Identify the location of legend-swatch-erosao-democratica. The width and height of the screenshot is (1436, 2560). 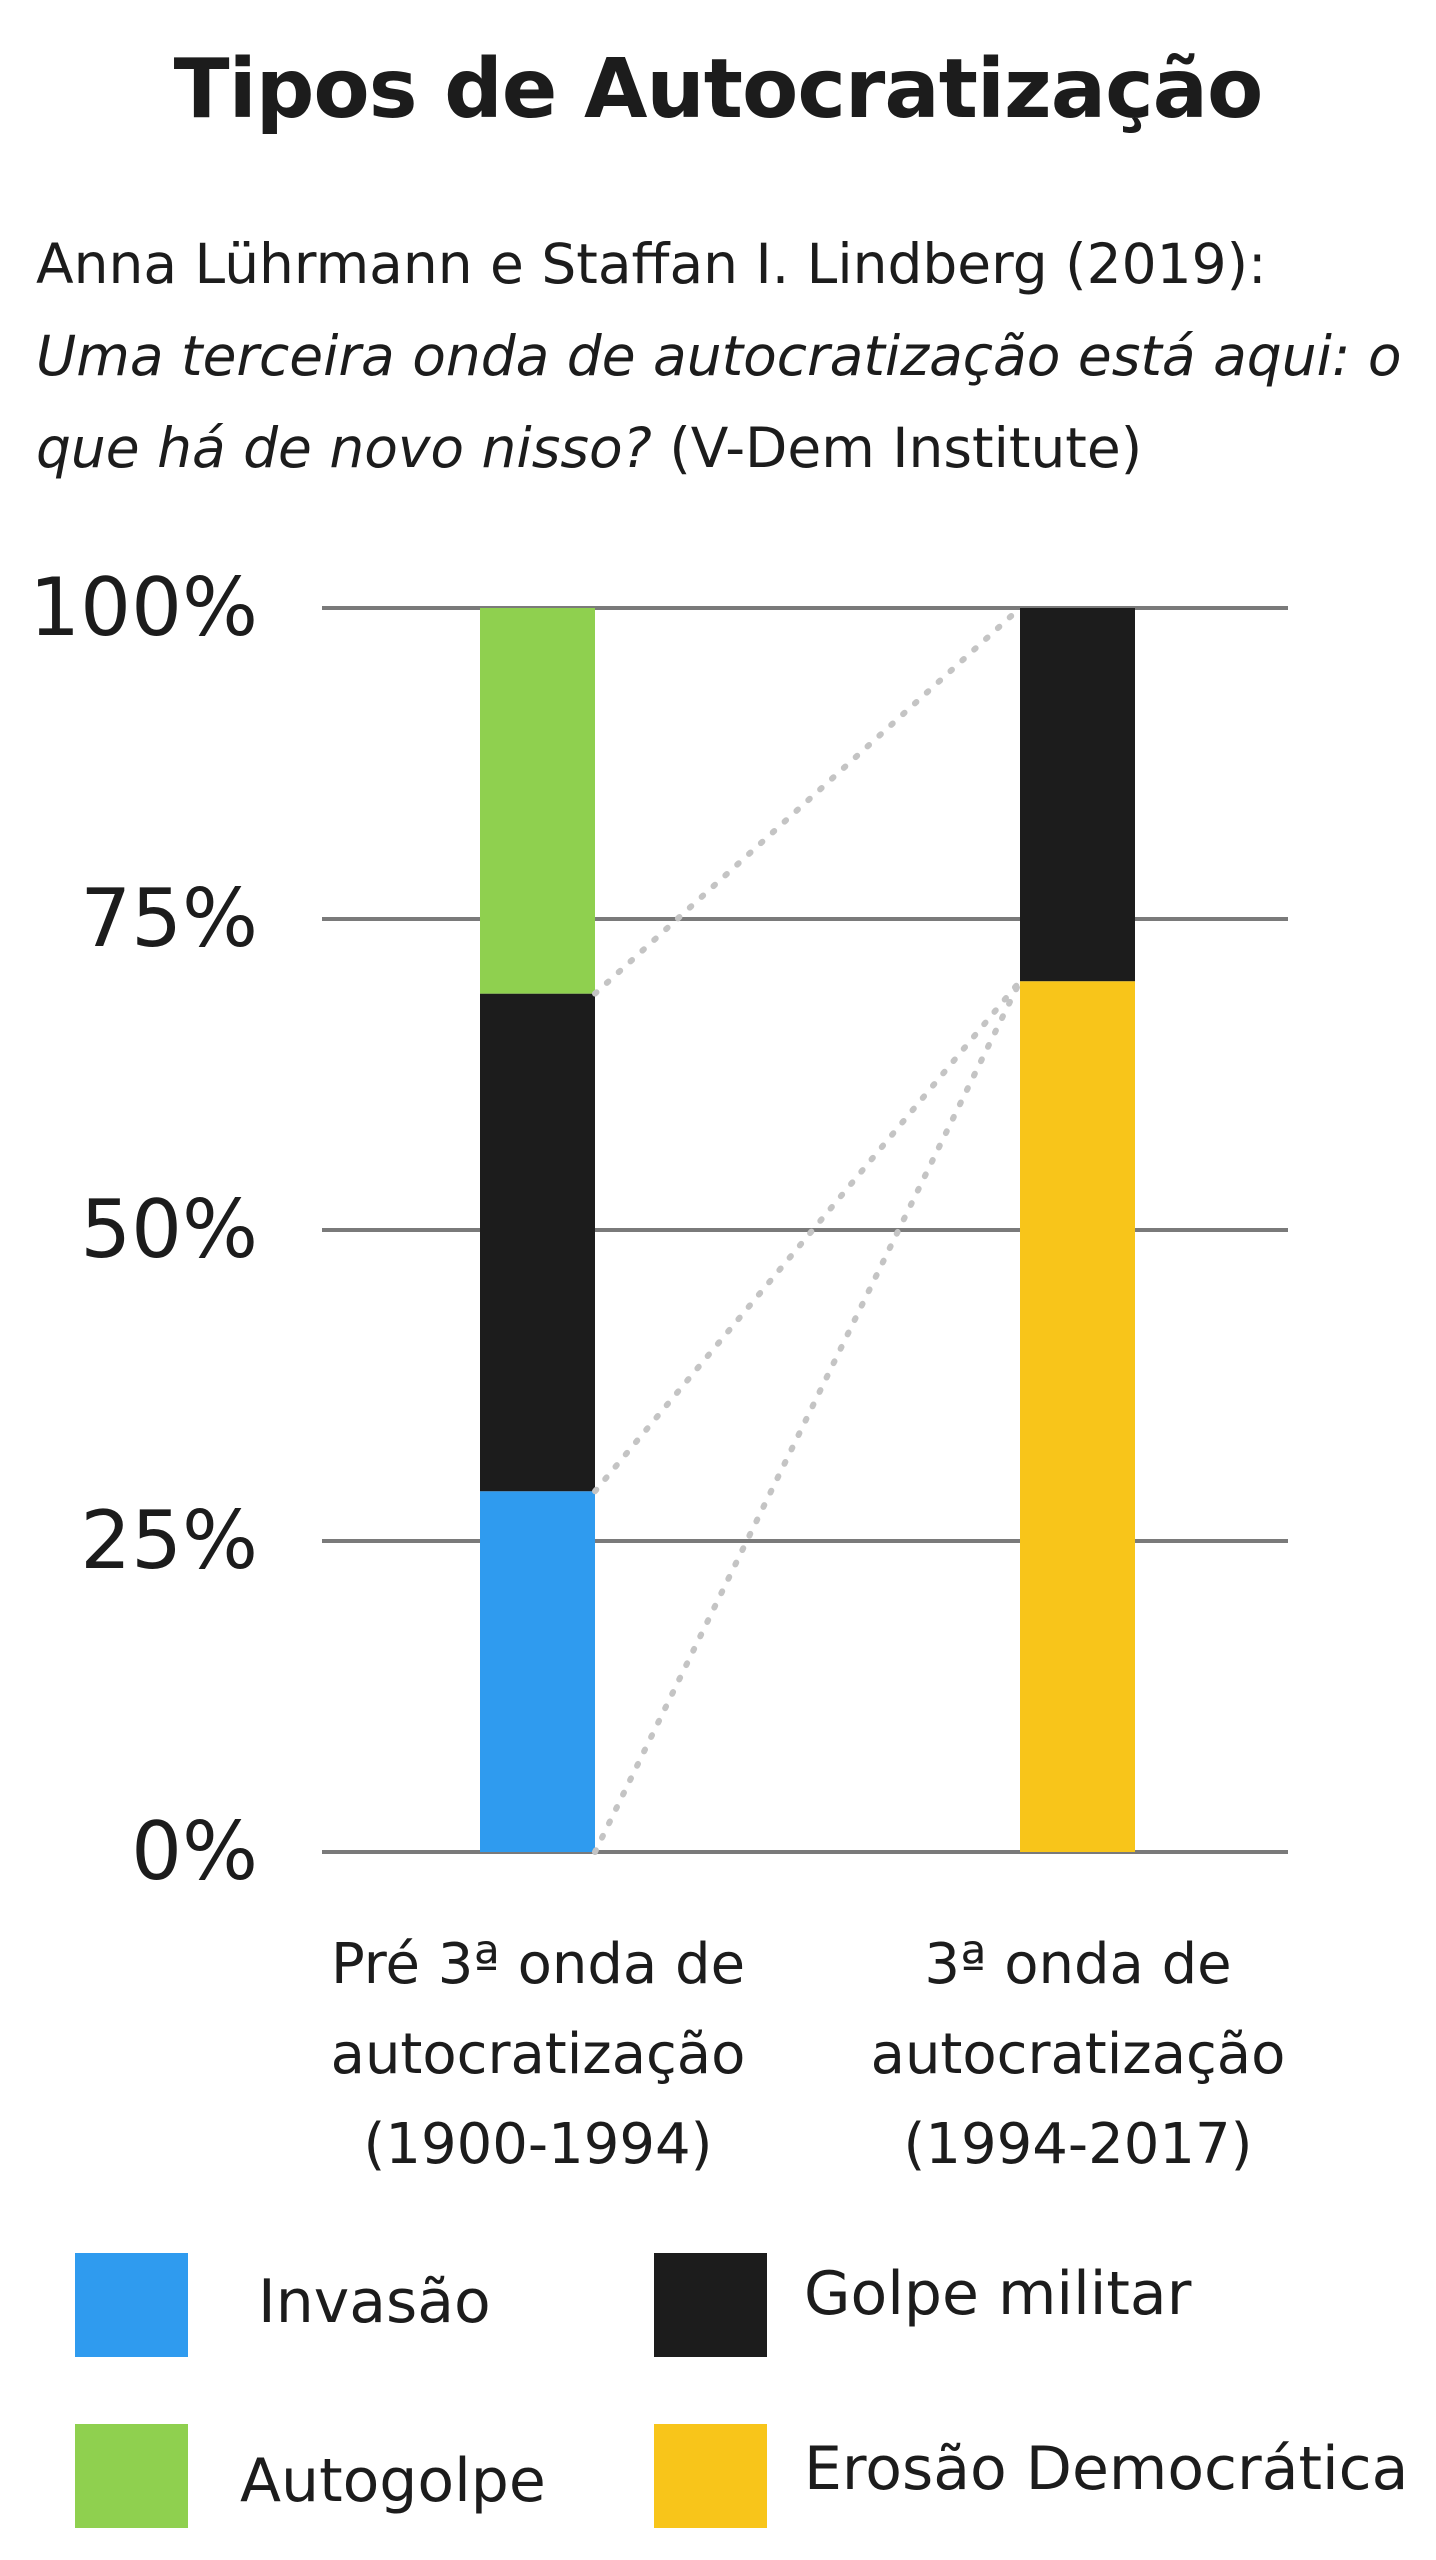
(710, 2476).